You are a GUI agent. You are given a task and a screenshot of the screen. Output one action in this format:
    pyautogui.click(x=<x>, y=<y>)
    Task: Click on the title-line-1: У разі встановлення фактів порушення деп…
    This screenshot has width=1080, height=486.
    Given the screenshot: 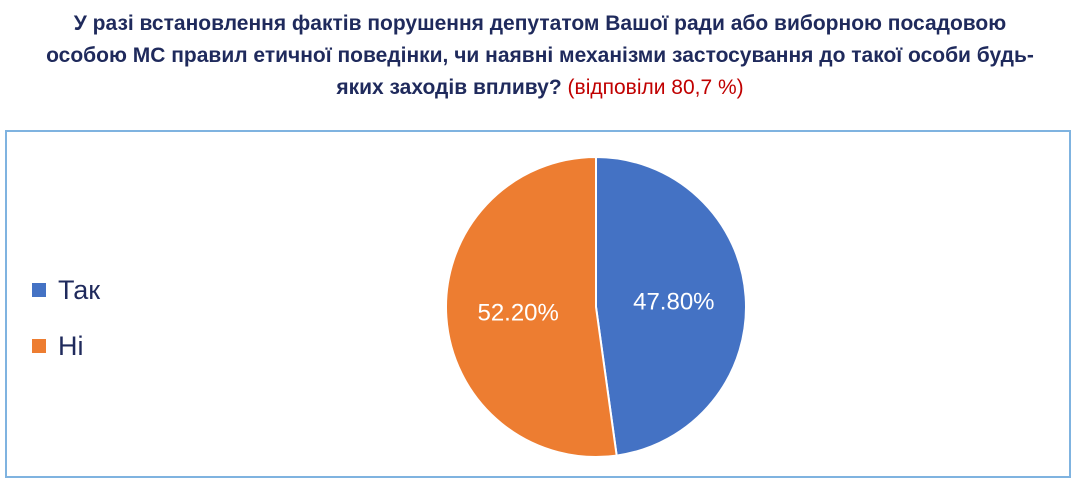 What is the action you would take?
    pyautogui.click(x=540, y=23)
    